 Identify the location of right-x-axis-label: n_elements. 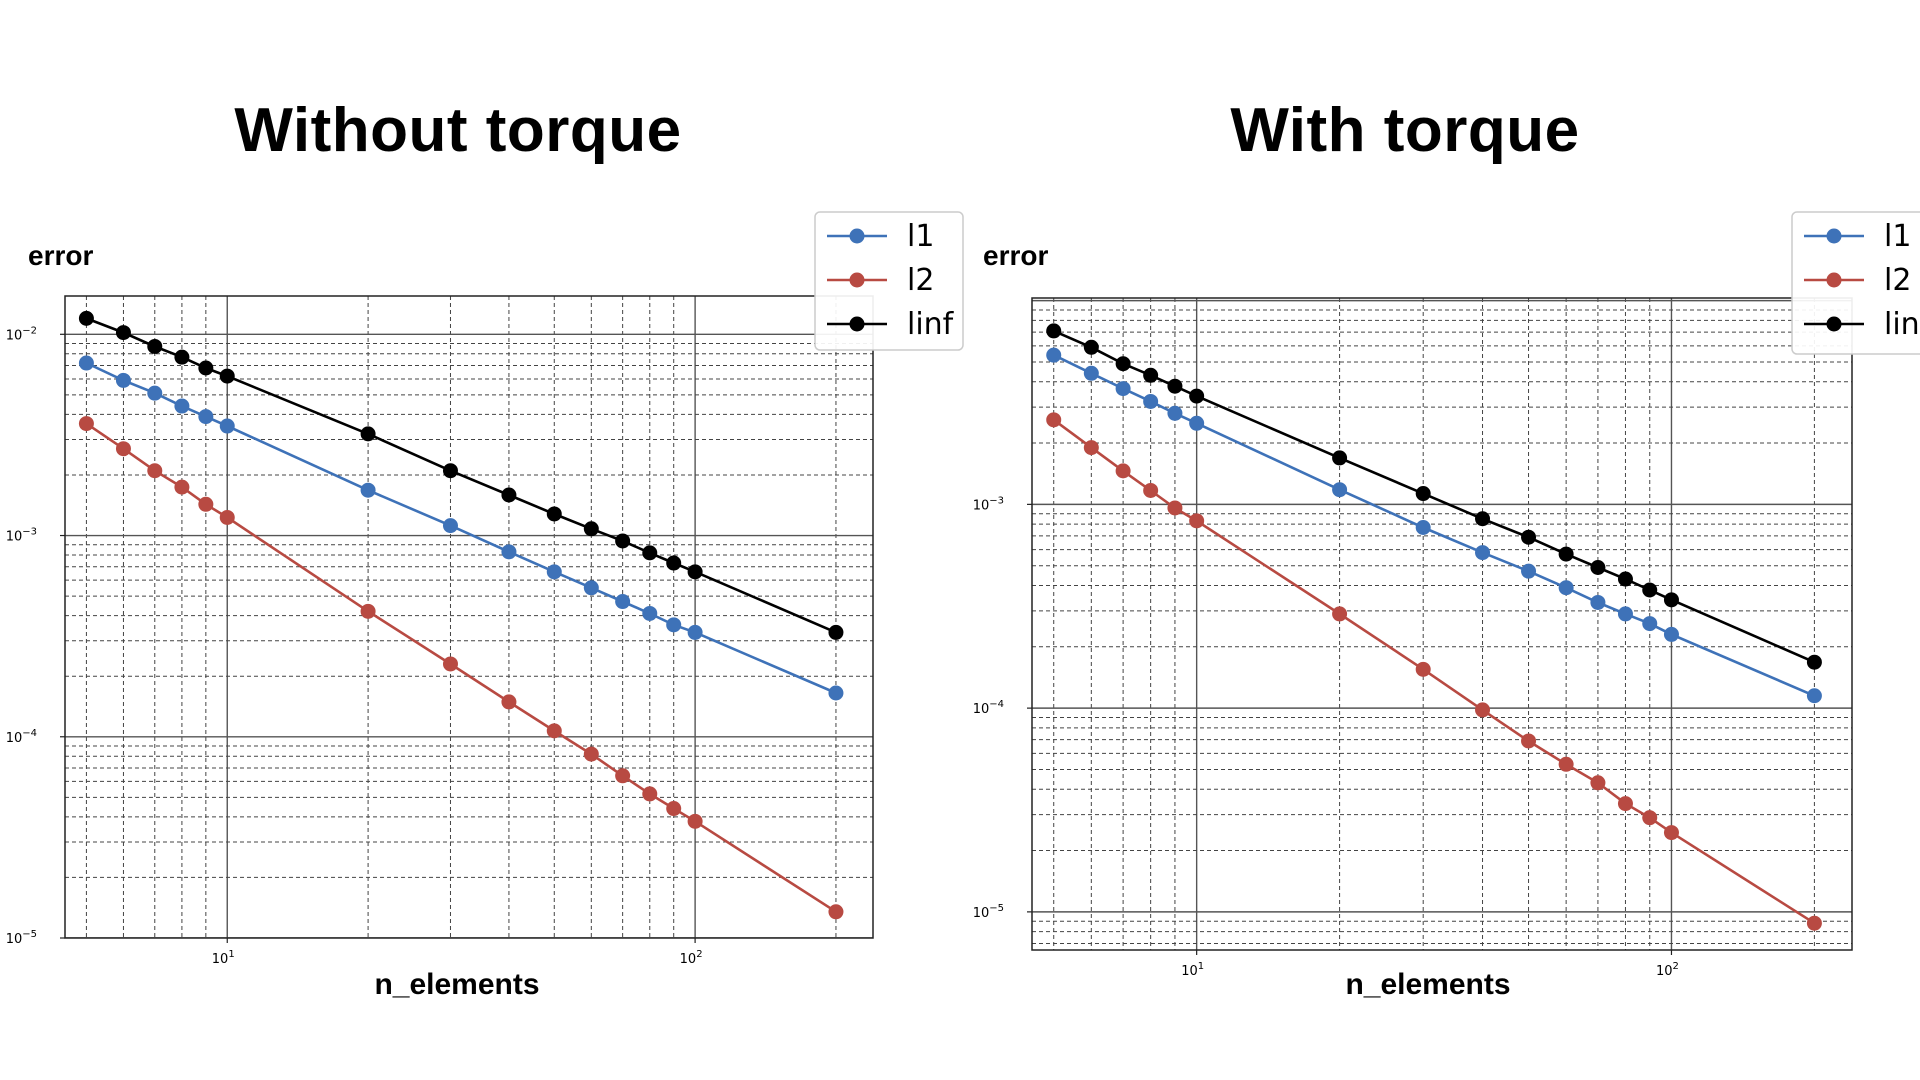
(1428, 984).